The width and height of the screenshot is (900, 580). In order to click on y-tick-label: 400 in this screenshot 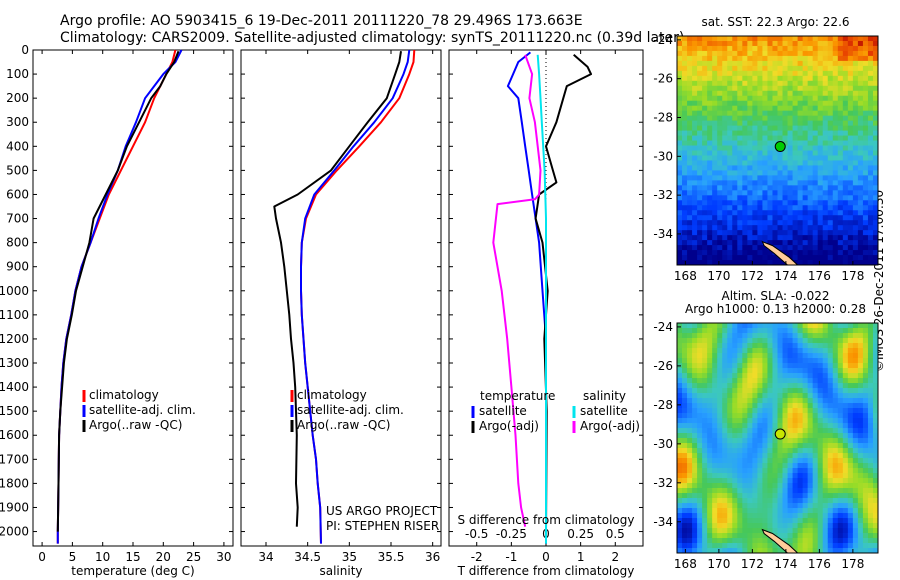, I will do `click(17, 146)`.